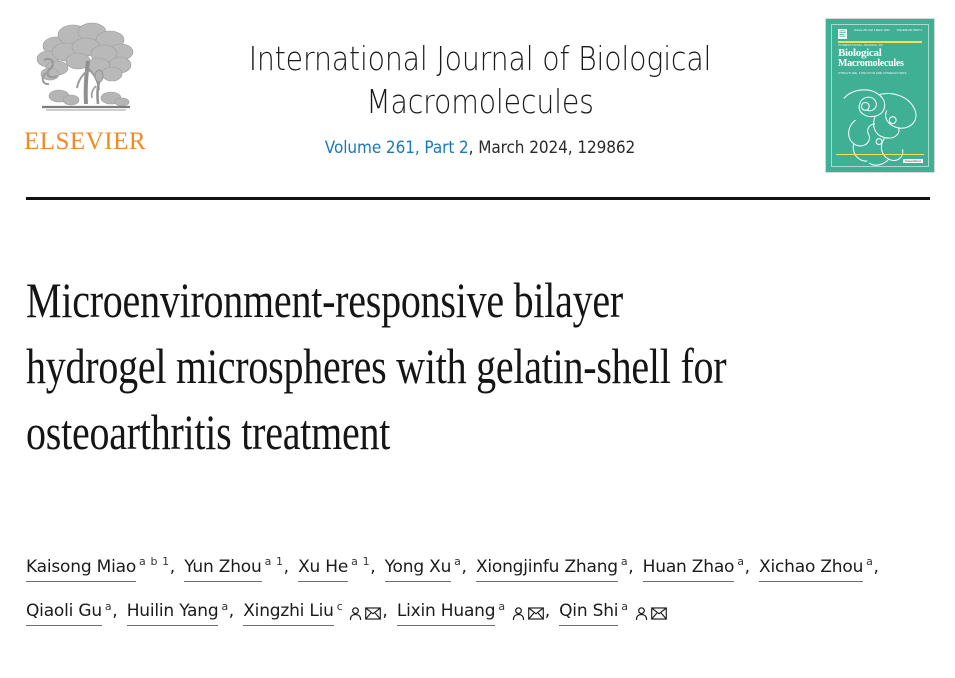 The image size is (955, 678). I want to click on cover-top-right-text: VOLUME 261 PART 2, so click(909, 30).